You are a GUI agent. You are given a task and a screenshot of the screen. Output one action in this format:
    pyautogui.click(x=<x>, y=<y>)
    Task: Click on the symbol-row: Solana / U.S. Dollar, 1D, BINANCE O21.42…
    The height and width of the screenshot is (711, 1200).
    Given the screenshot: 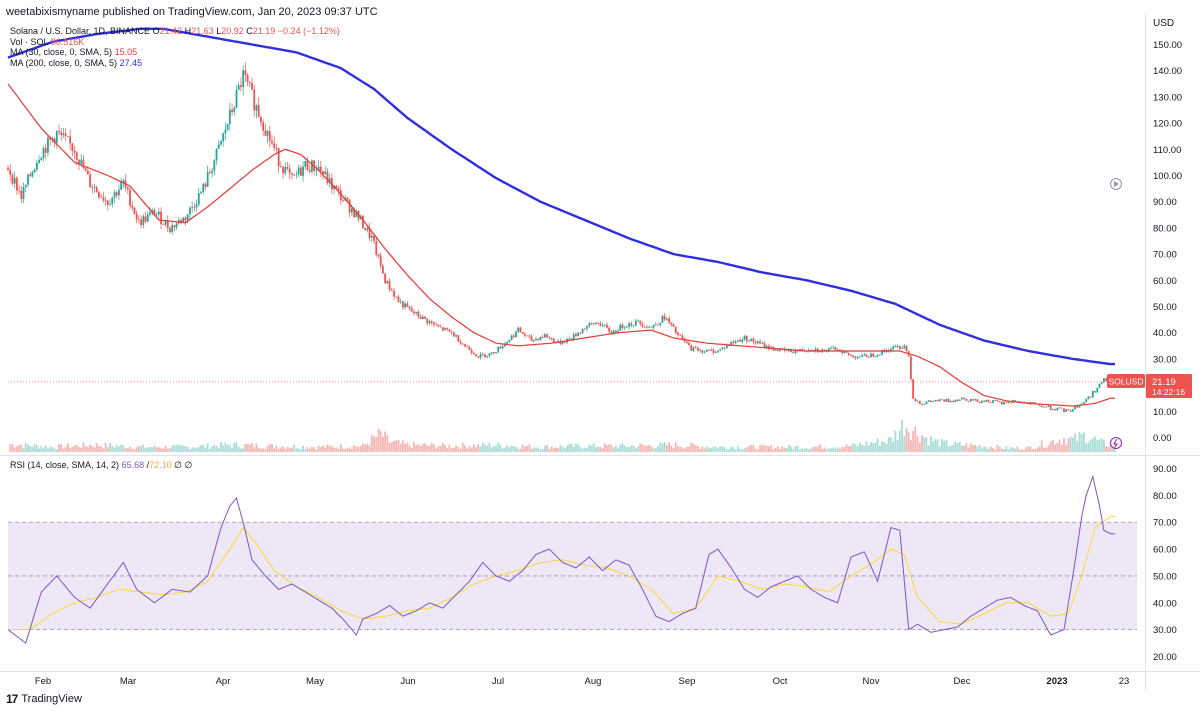 What is the action you would take?
    pyautogui.click(x=175, y=31)
    